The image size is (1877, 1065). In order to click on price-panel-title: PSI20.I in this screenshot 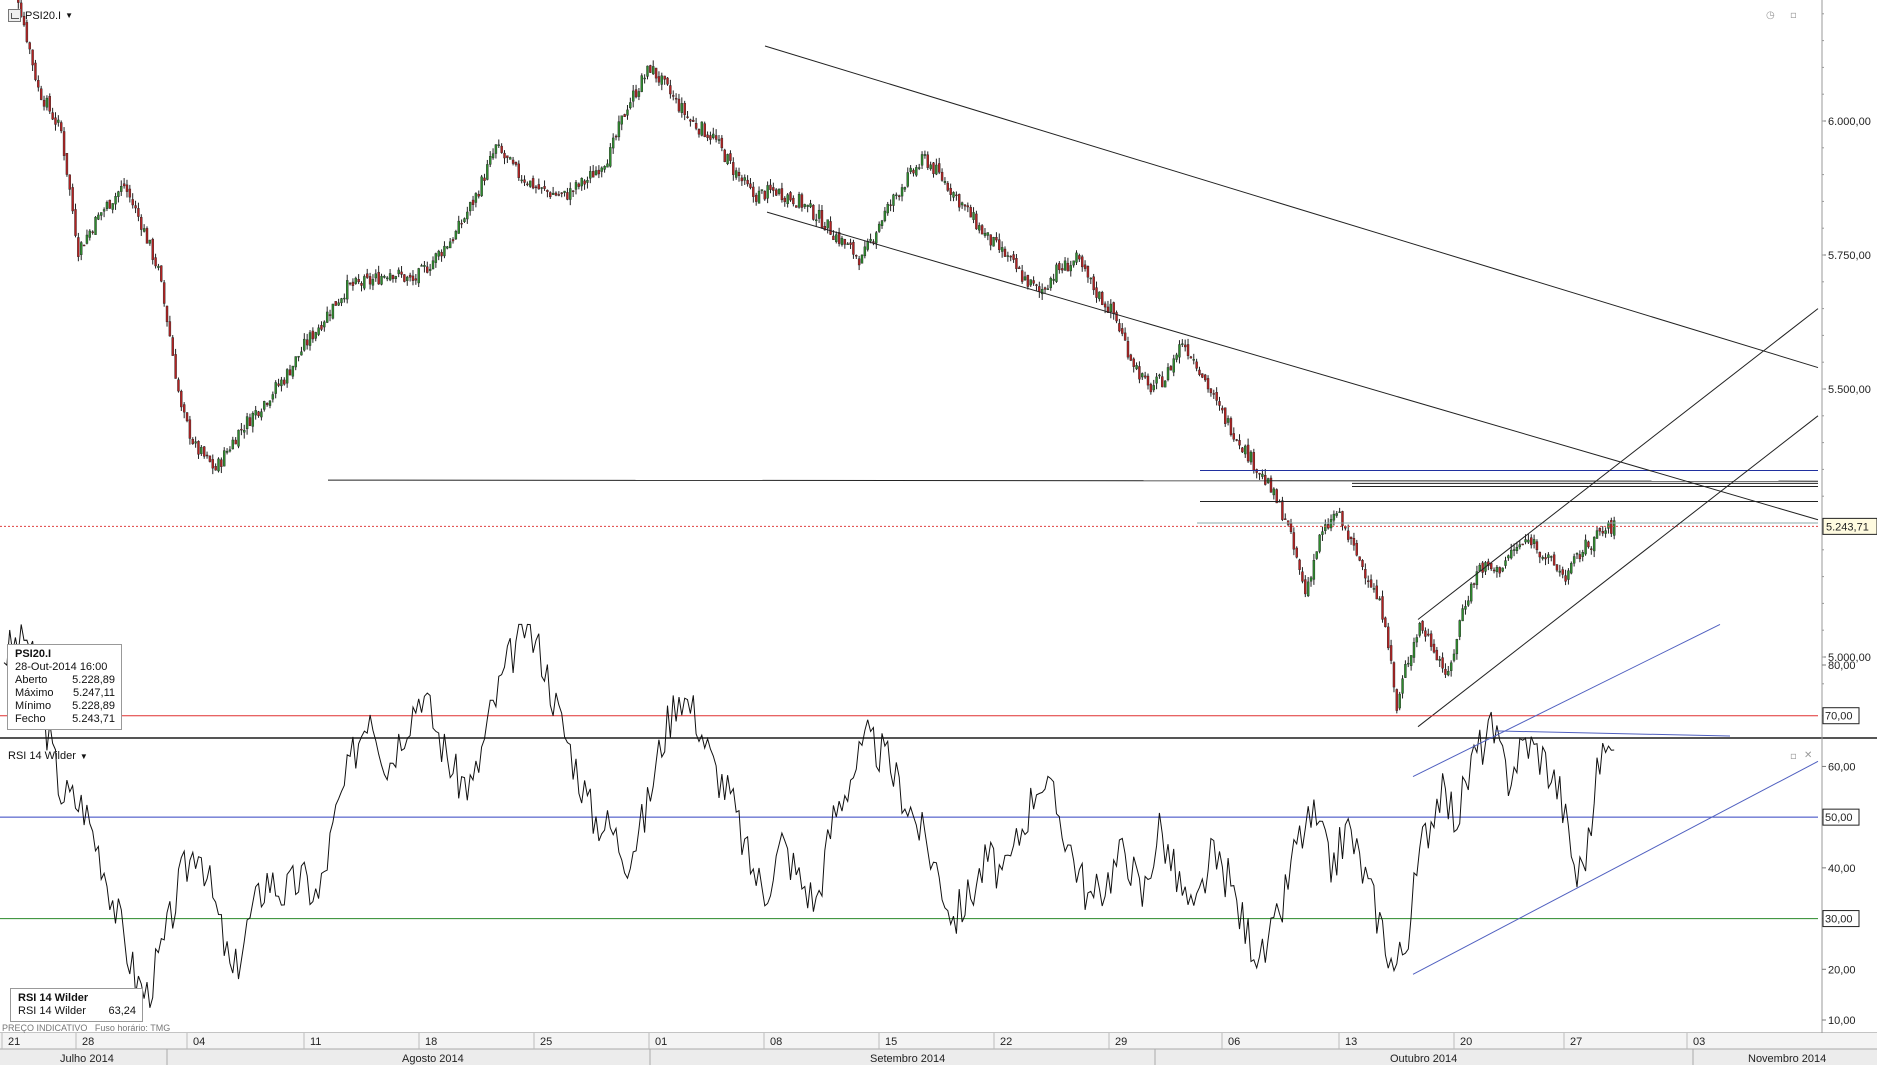, I will do `click(43, 15)`.